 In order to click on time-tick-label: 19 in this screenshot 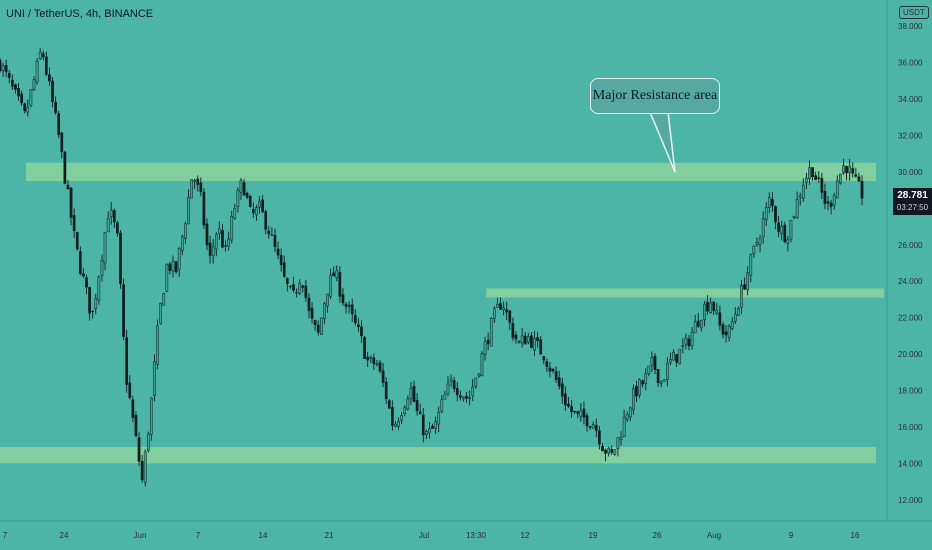, I will do `click(593, 535)`.